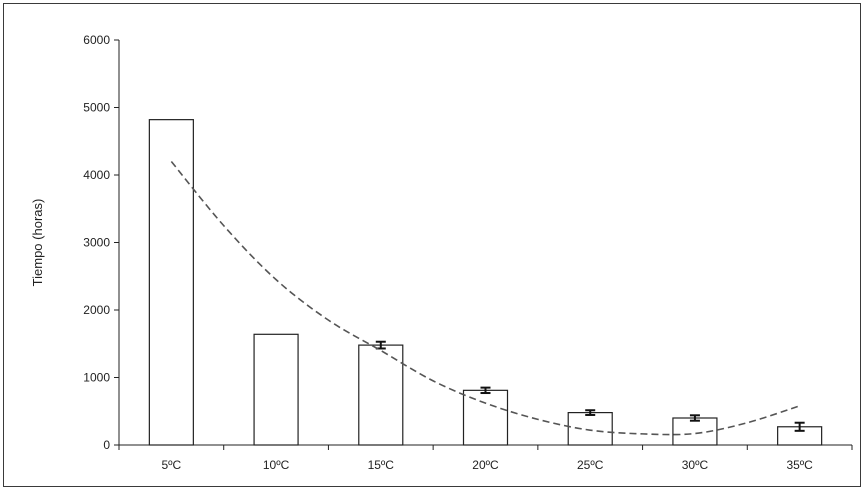 This screenshot has height=491, width=866. What do you see at coordinates (381, 465) in the screenshot?
I see `x-tick-label: 15ºC` at bounding box center [381, 465].